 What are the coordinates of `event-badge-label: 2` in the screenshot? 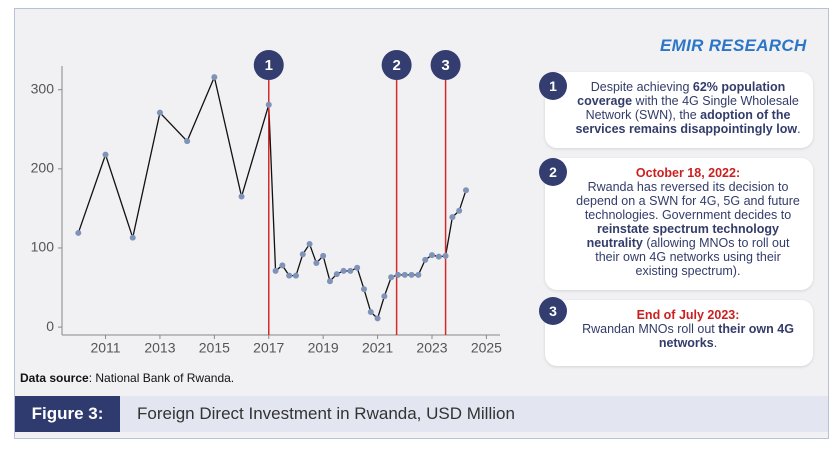 It's located at (396, 65).